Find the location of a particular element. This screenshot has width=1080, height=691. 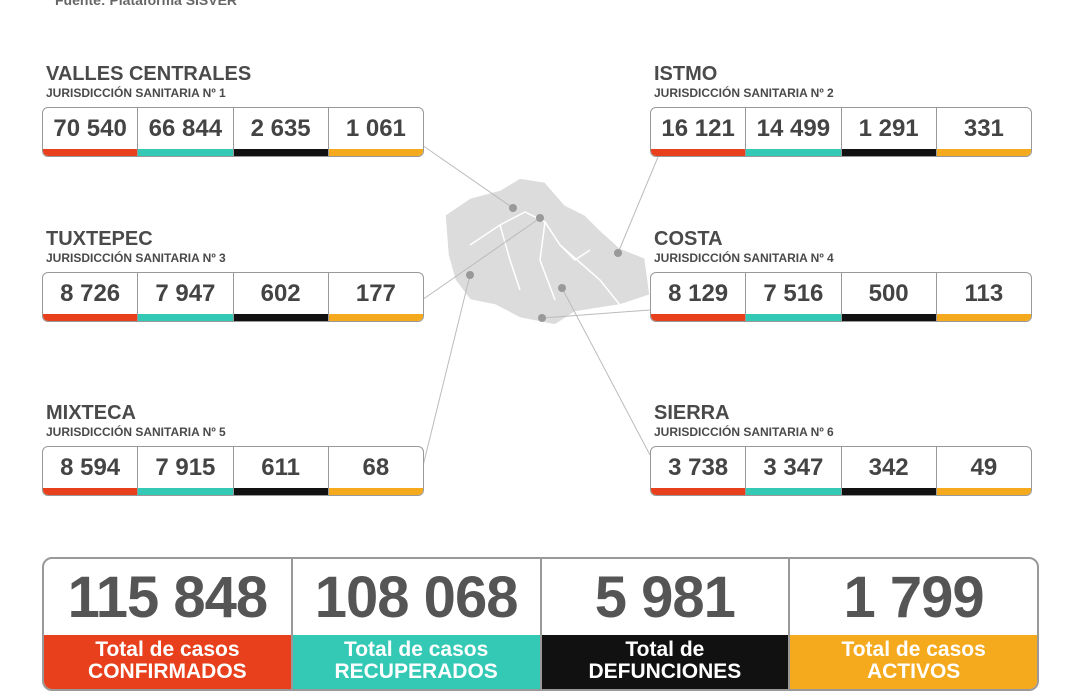

region-box: 16 121 14 499 1 291 331 is located at coordinates (841, 132).